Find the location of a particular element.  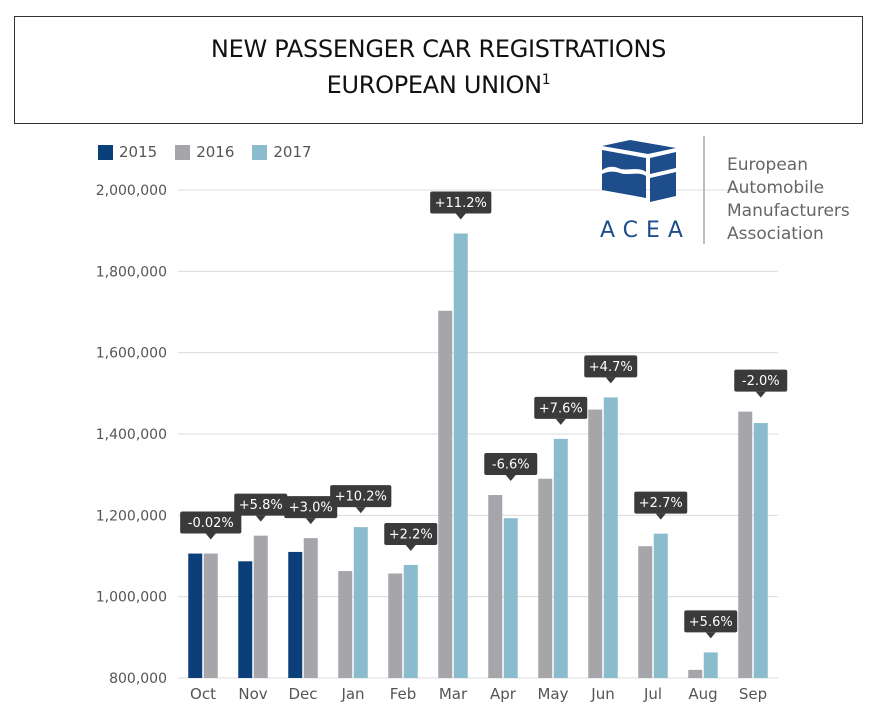

chart-legend: 2015 2016 2017 is located at coordinates (205, 152).